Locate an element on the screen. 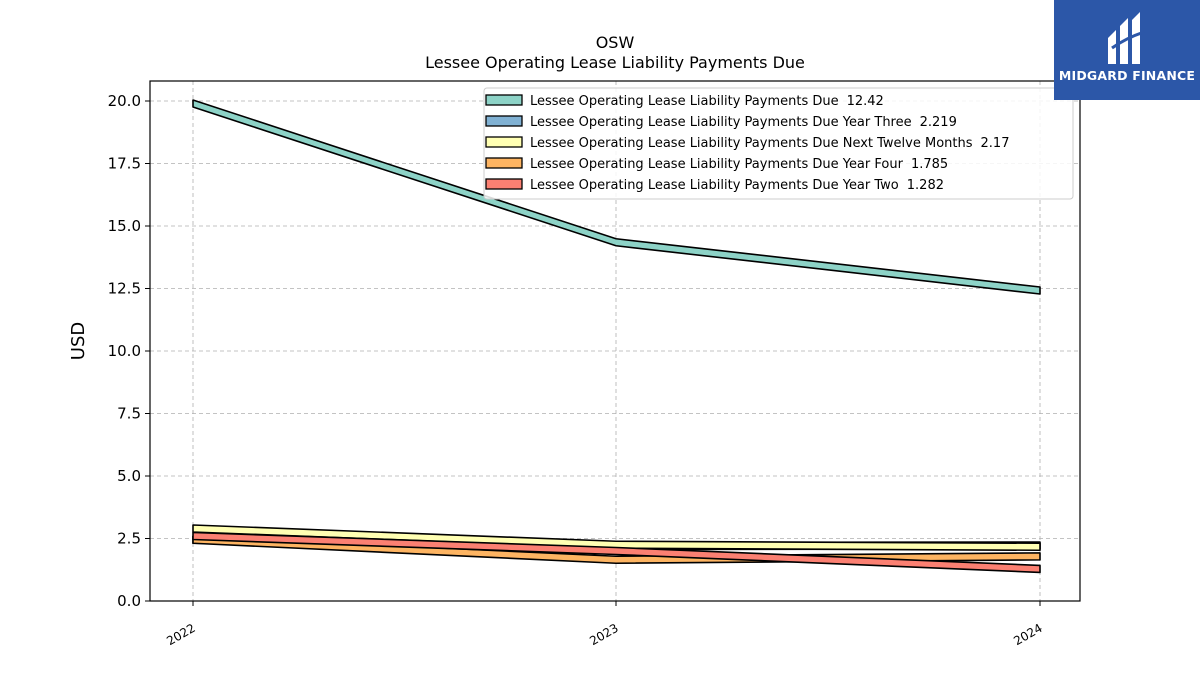  y-tick-label: 0.0 is located at coordinates (129, 601).